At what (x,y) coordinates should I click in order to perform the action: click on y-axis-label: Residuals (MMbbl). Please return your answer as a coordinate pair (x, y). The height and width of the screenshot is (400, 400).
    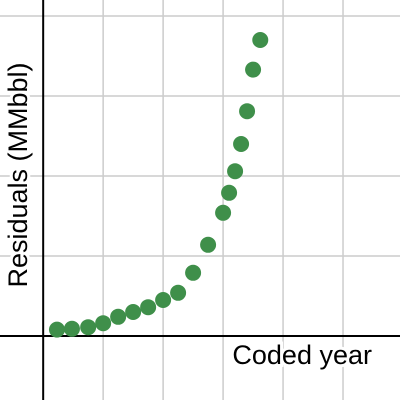
    Looking at the image, I should click on (18, 174).